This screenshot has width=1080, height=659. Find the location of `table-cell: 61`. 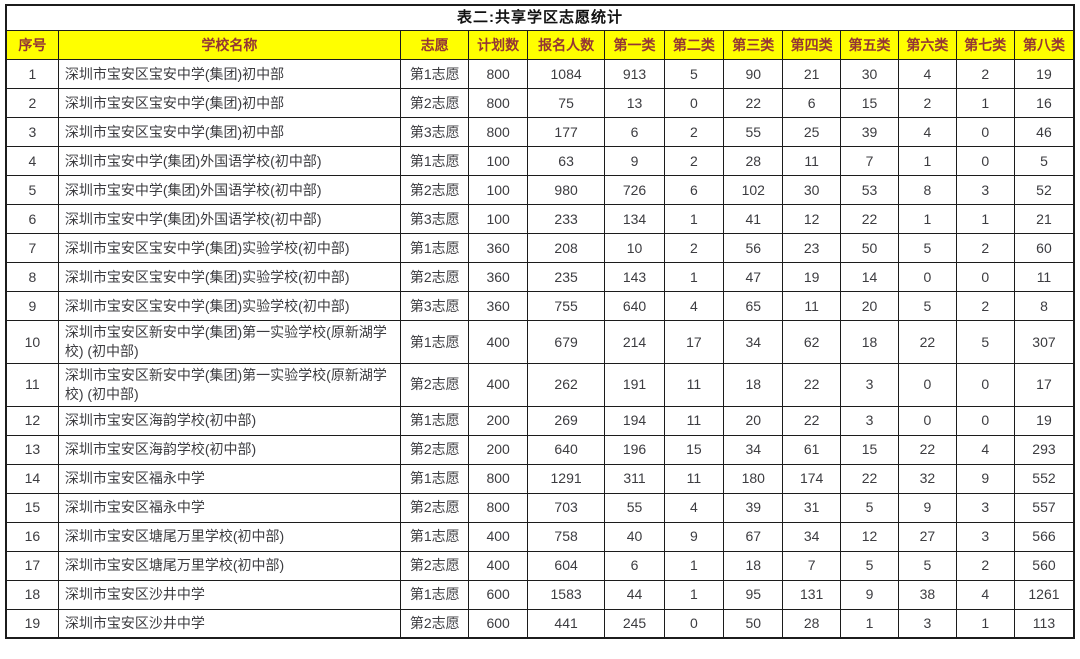

table-cell: 61 is located at coordinates (811, 449).